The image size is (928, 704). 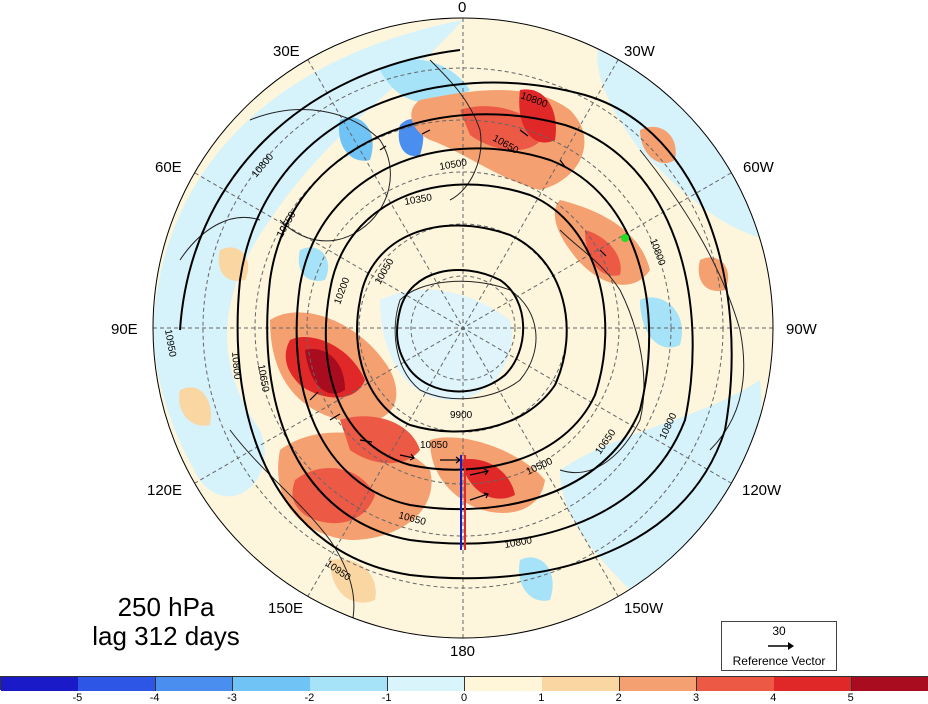 What do you see at coordinates (779, 661) in the screenshot?
I see `reference-vector-label: Reference Vector` at bounding box center [779, 661].